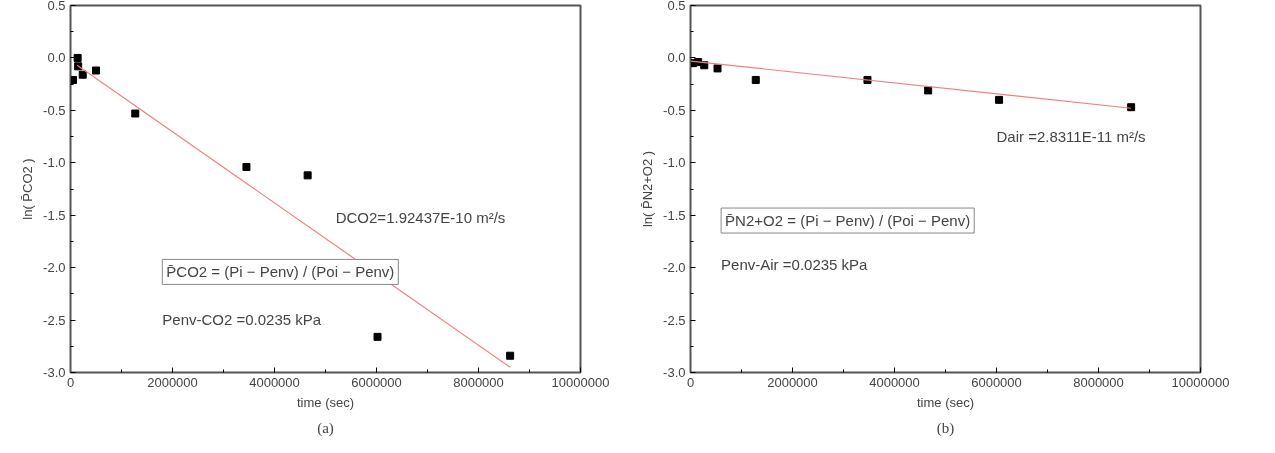 This screenshot has height=453, width=1275. I want to click on annotation: P̄N2+O2 = (Pi − Penv) / (Poi − Penv), so click(848, 221).